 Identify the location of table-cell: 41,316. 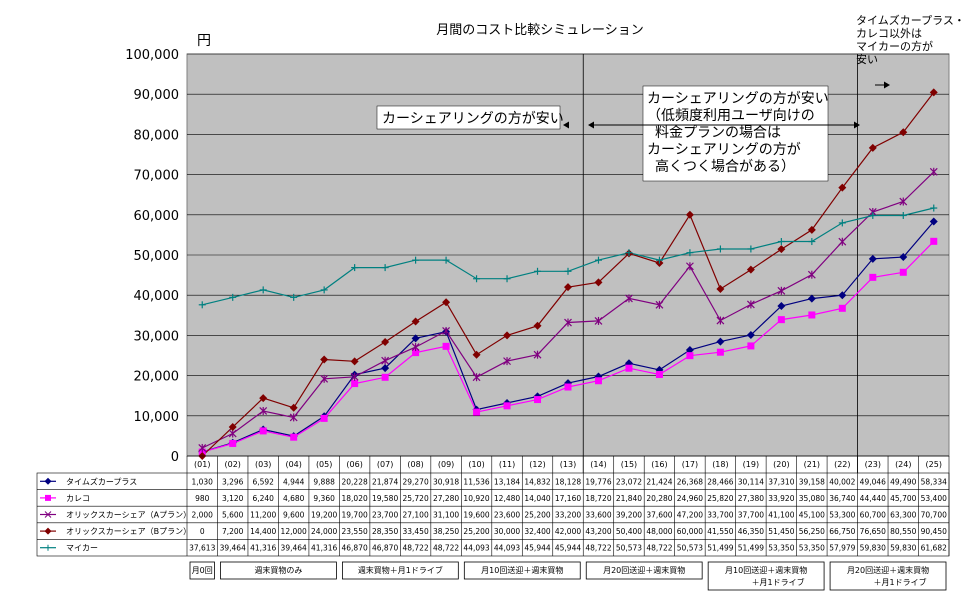
(263, 548).